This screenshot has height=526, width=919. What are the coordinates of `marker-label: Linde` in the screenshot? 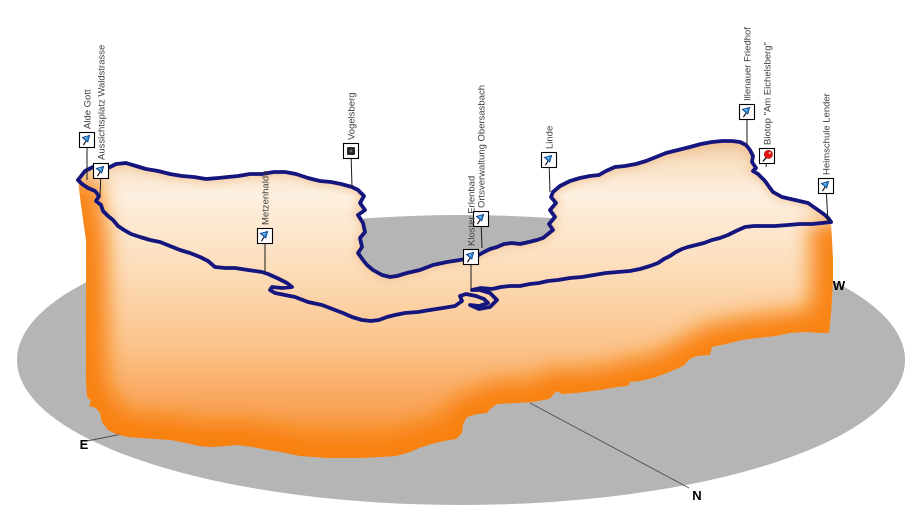 It's located at (550, 137).